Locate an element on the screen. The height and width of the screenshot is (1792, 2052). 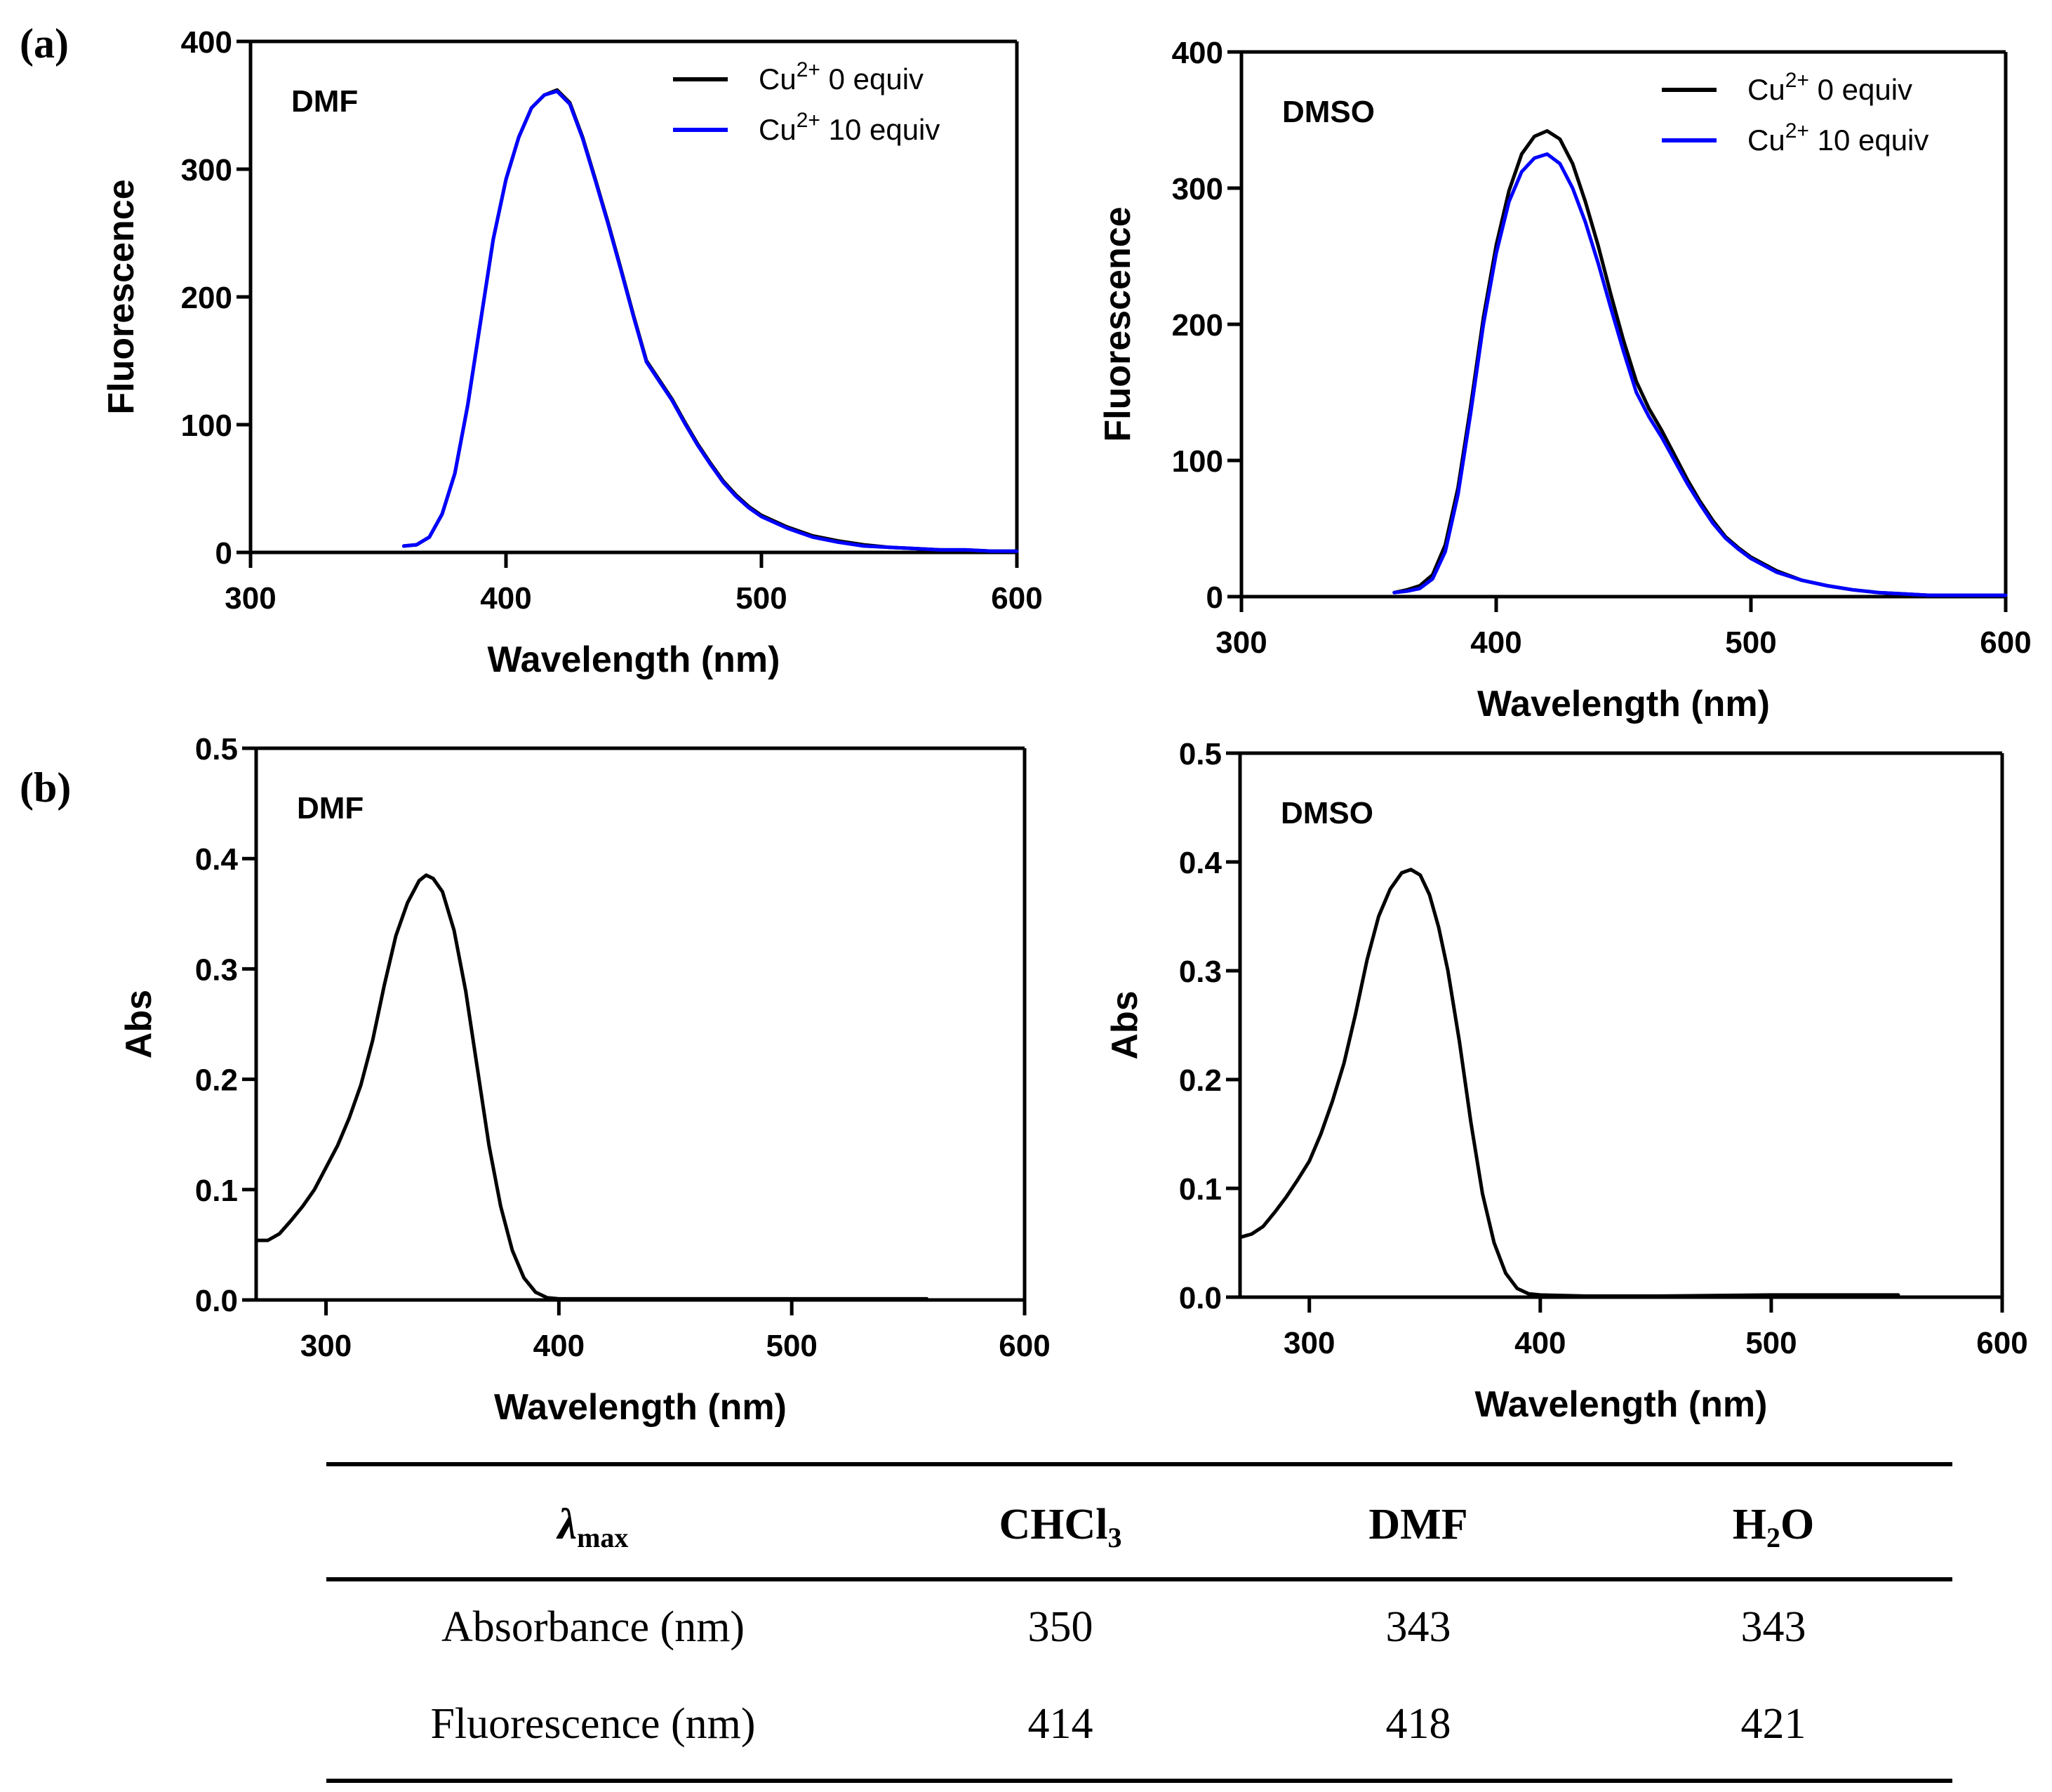
table-header-dmf: DMF is located at coordinates (1418, 1525).